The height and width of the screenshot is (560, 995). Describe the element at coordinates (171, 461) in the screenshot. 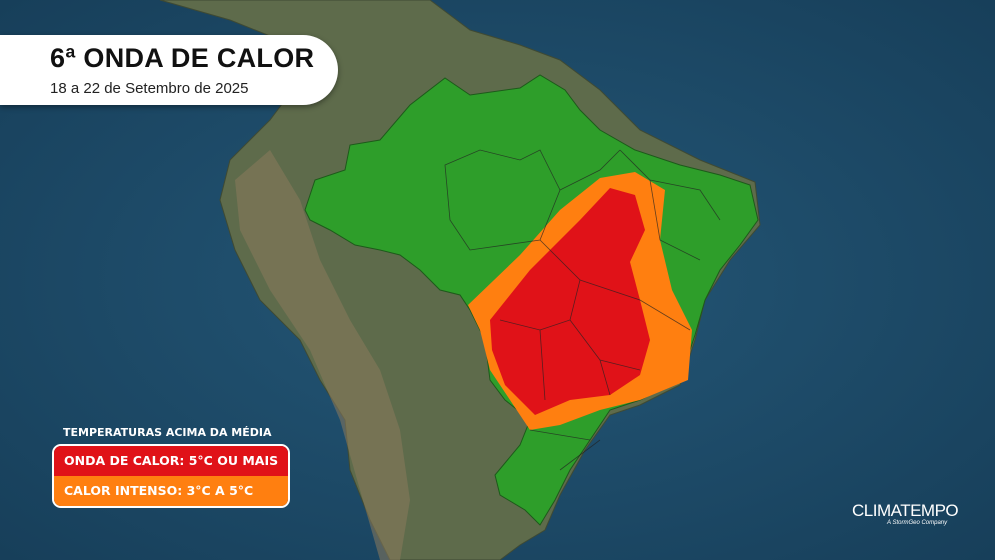

I see `legend-item-heat-wave: ONDA DE CALOR: 5°C OU MAIS` at that location.